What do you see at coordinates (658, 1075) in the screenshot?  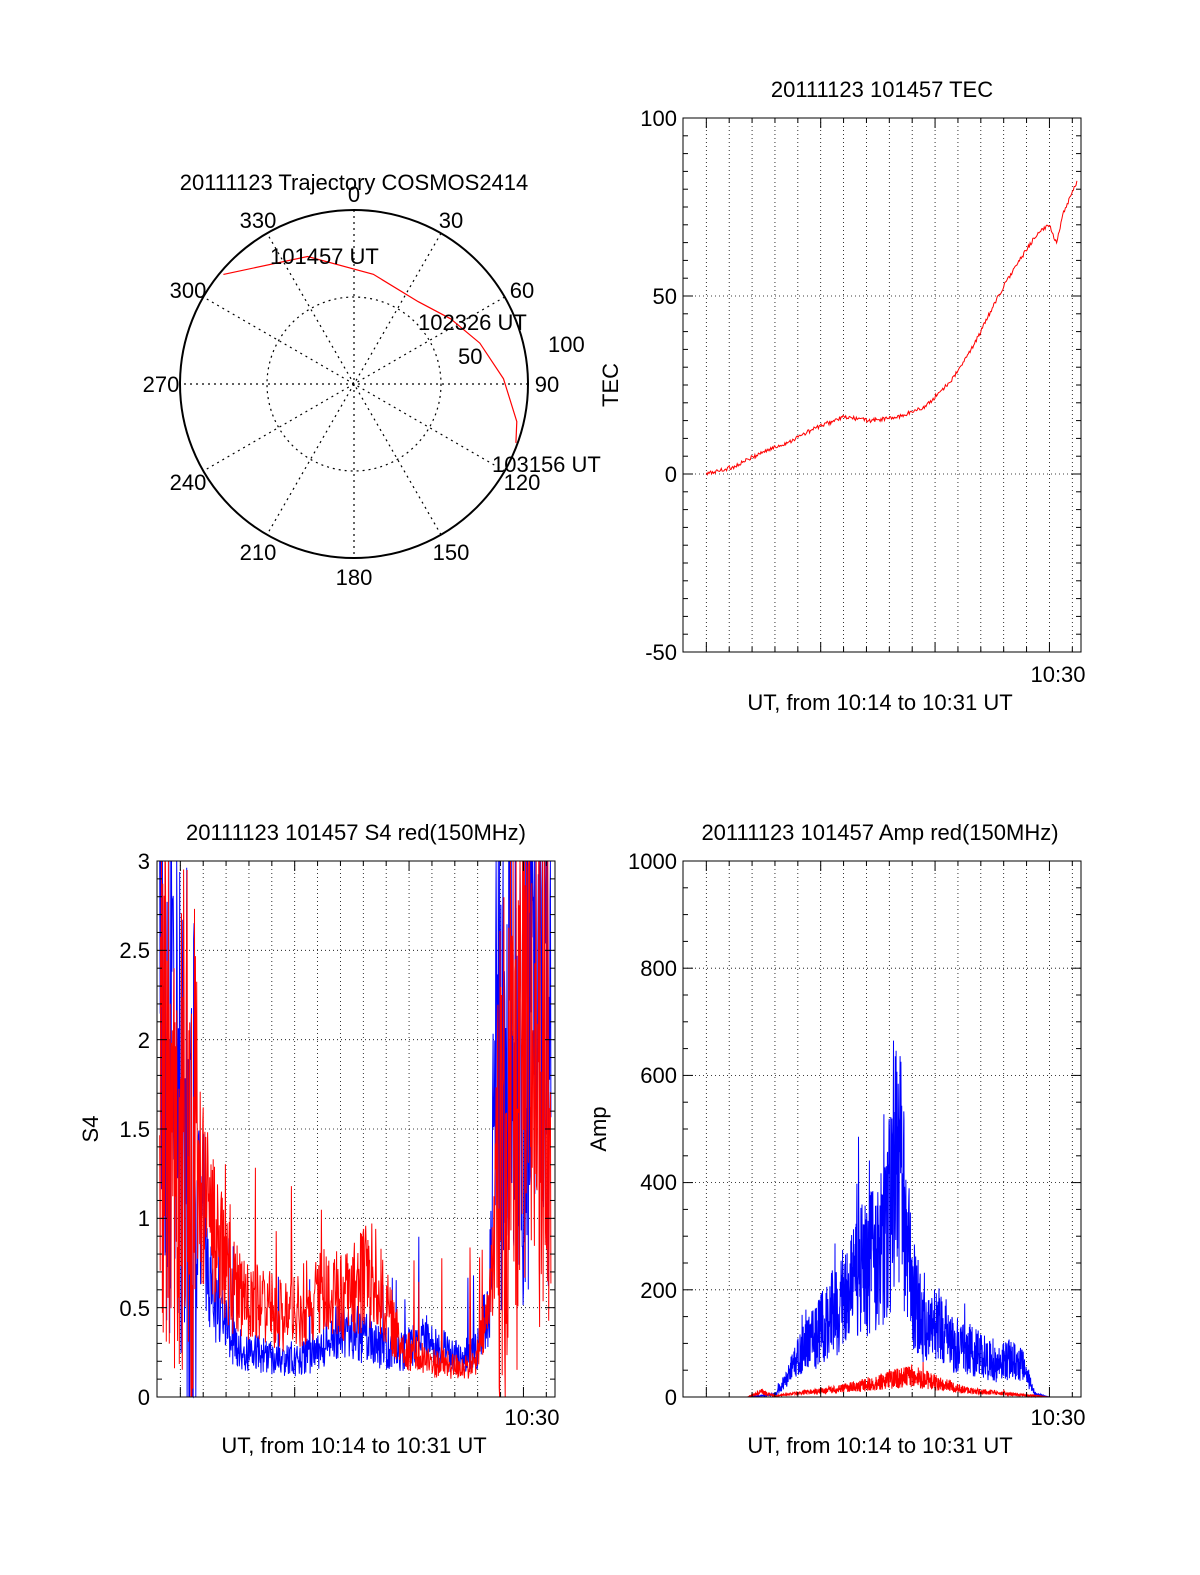 I see `y-tick-label: 600` at bounding box center [658, 1075].